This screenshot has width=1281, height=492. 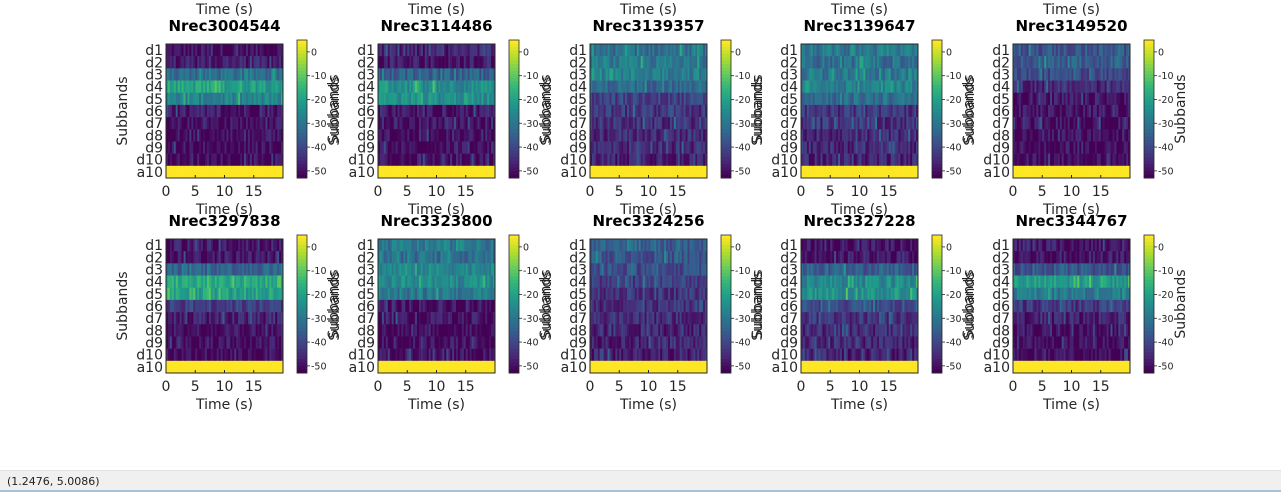 What do you see at coordinates (954, 100) in the screenshot?
I see `colorbar-tick-label: -20` at bounding box center [954, 100].